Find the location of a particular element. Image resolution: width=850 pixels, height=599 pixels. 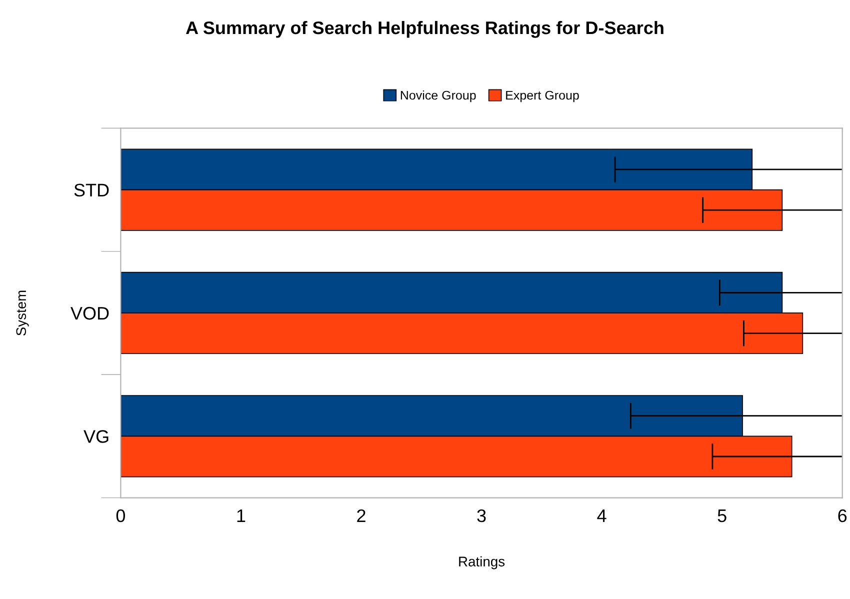

y-axis-title: System is located at coordinates (22, 313).